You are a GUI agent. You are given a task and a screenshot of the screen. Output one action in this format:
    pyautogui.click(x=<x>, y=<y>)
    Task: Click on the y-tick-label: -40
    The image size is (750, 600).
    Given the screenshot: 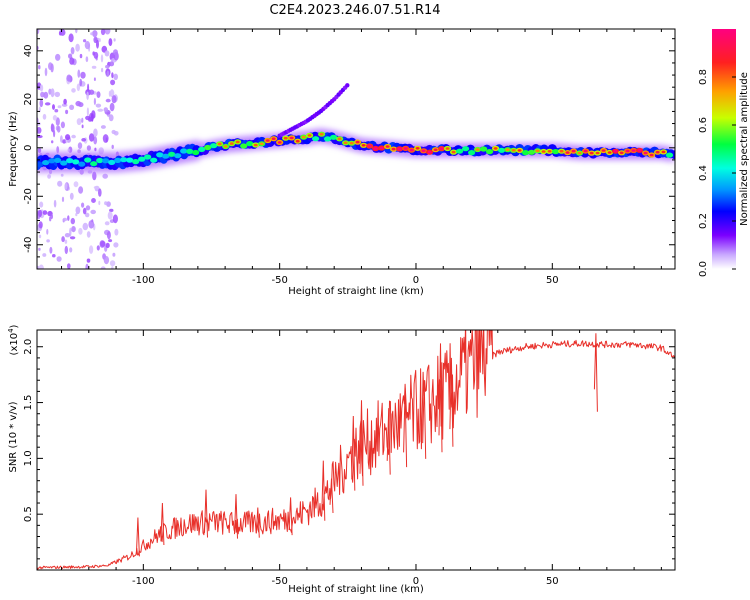 What is the action you would take?
    pyautogui.click(x=28, y=245)
    